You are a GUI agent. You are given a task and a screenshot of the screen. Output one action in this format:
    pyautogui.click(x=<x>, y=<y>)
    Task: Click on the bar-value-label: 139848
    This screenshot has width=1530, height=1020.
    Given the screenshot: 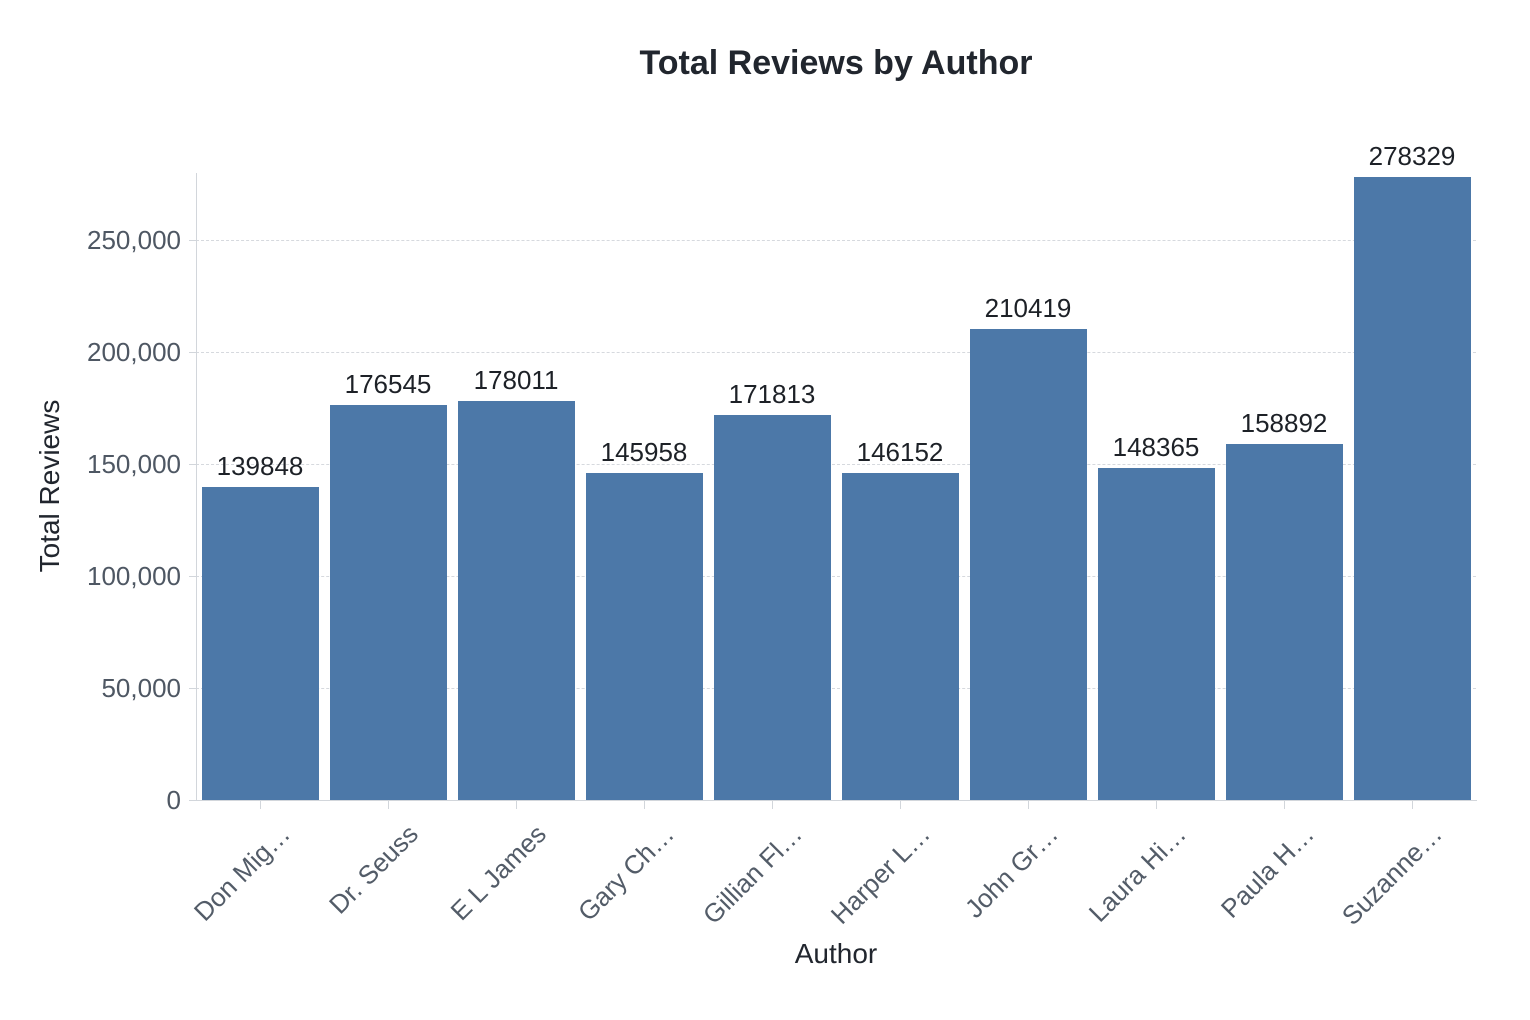 What is the action you would take?
    pyautogui.click(x=260, y=465)
    